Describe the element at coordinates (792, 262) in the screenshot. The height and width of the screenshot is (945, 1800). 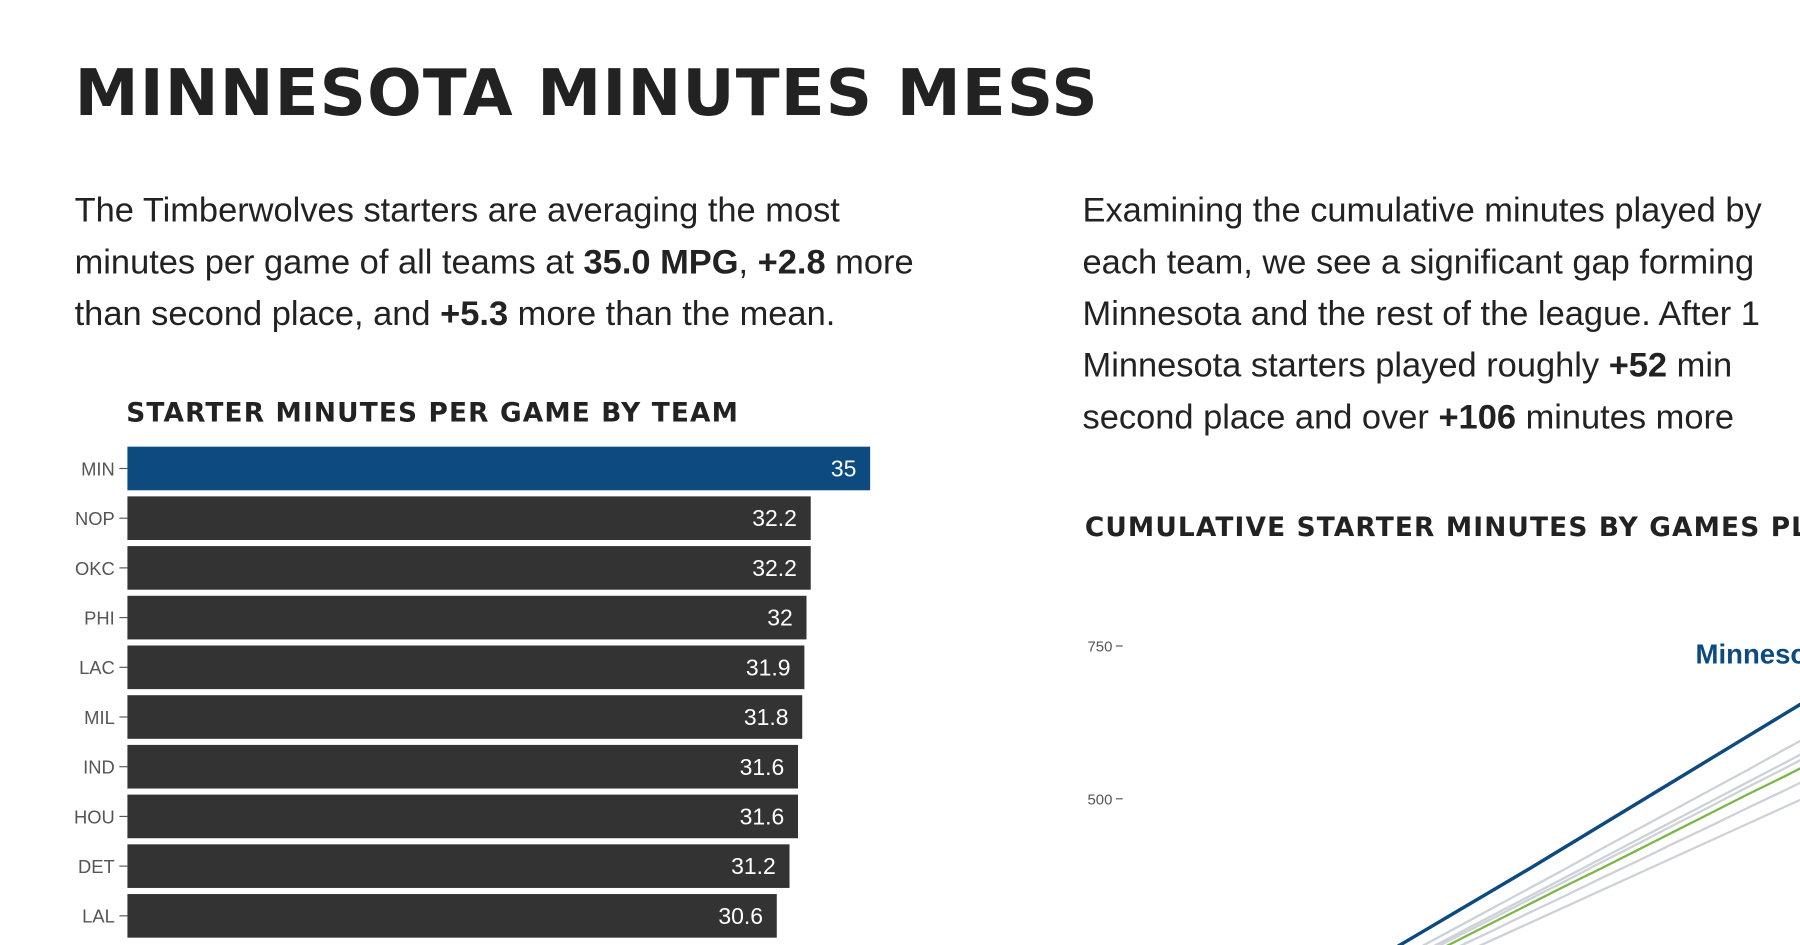
I see `text-run: +2.8` at that location.